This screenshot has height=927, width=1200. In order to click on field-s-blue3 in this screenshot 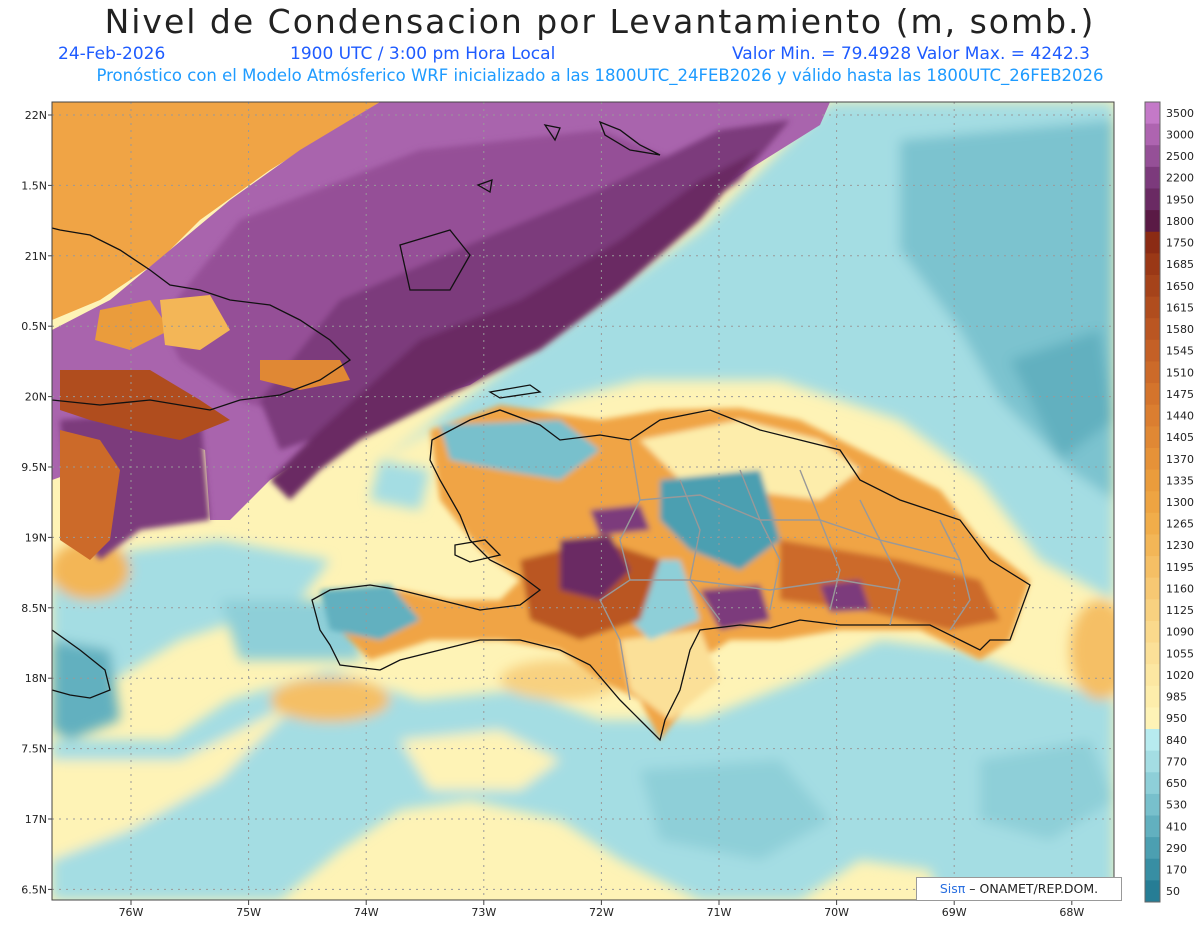, I will do `click(1047, 790)`.